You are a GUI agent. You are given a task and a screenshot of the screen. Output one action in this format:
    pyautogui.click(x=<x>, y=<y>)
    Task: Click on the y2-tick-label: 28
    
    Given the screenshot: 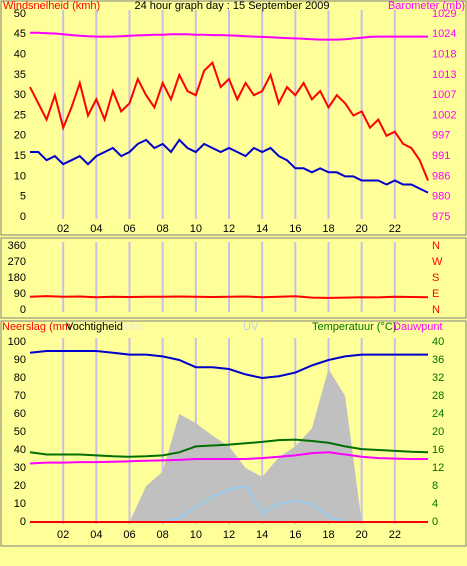 What is the action you would take?
    pyautogui.click(x=438, y=396)
    